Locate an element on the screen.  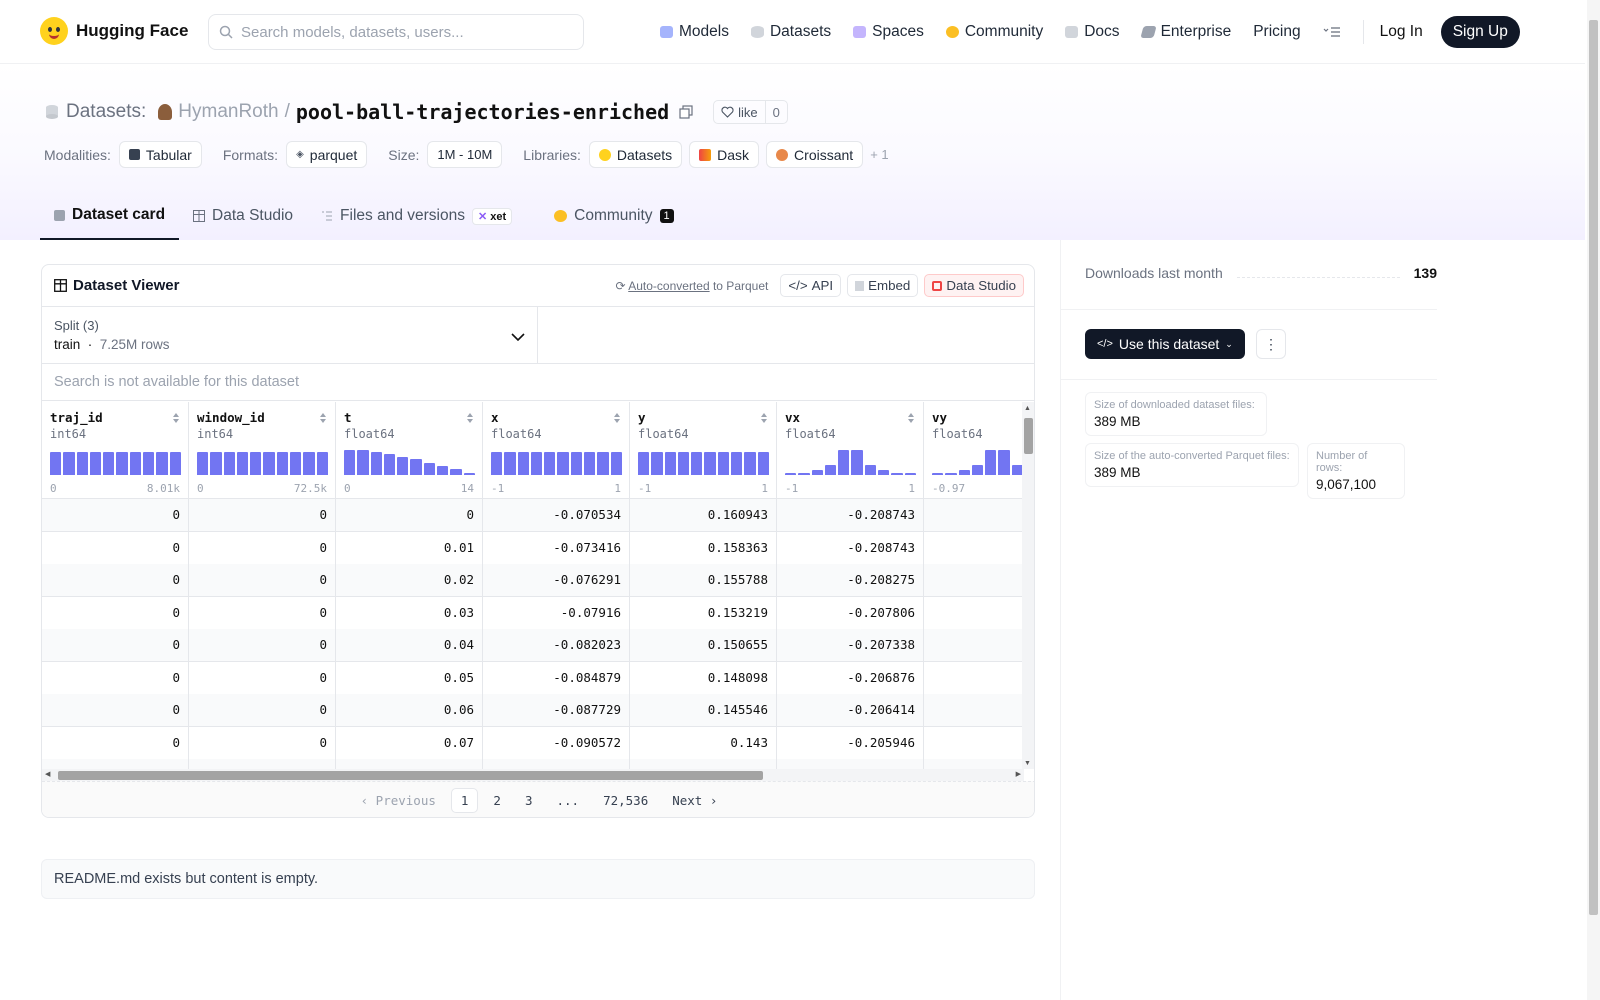
nav-models: Models is located at coordinates (694, 32).